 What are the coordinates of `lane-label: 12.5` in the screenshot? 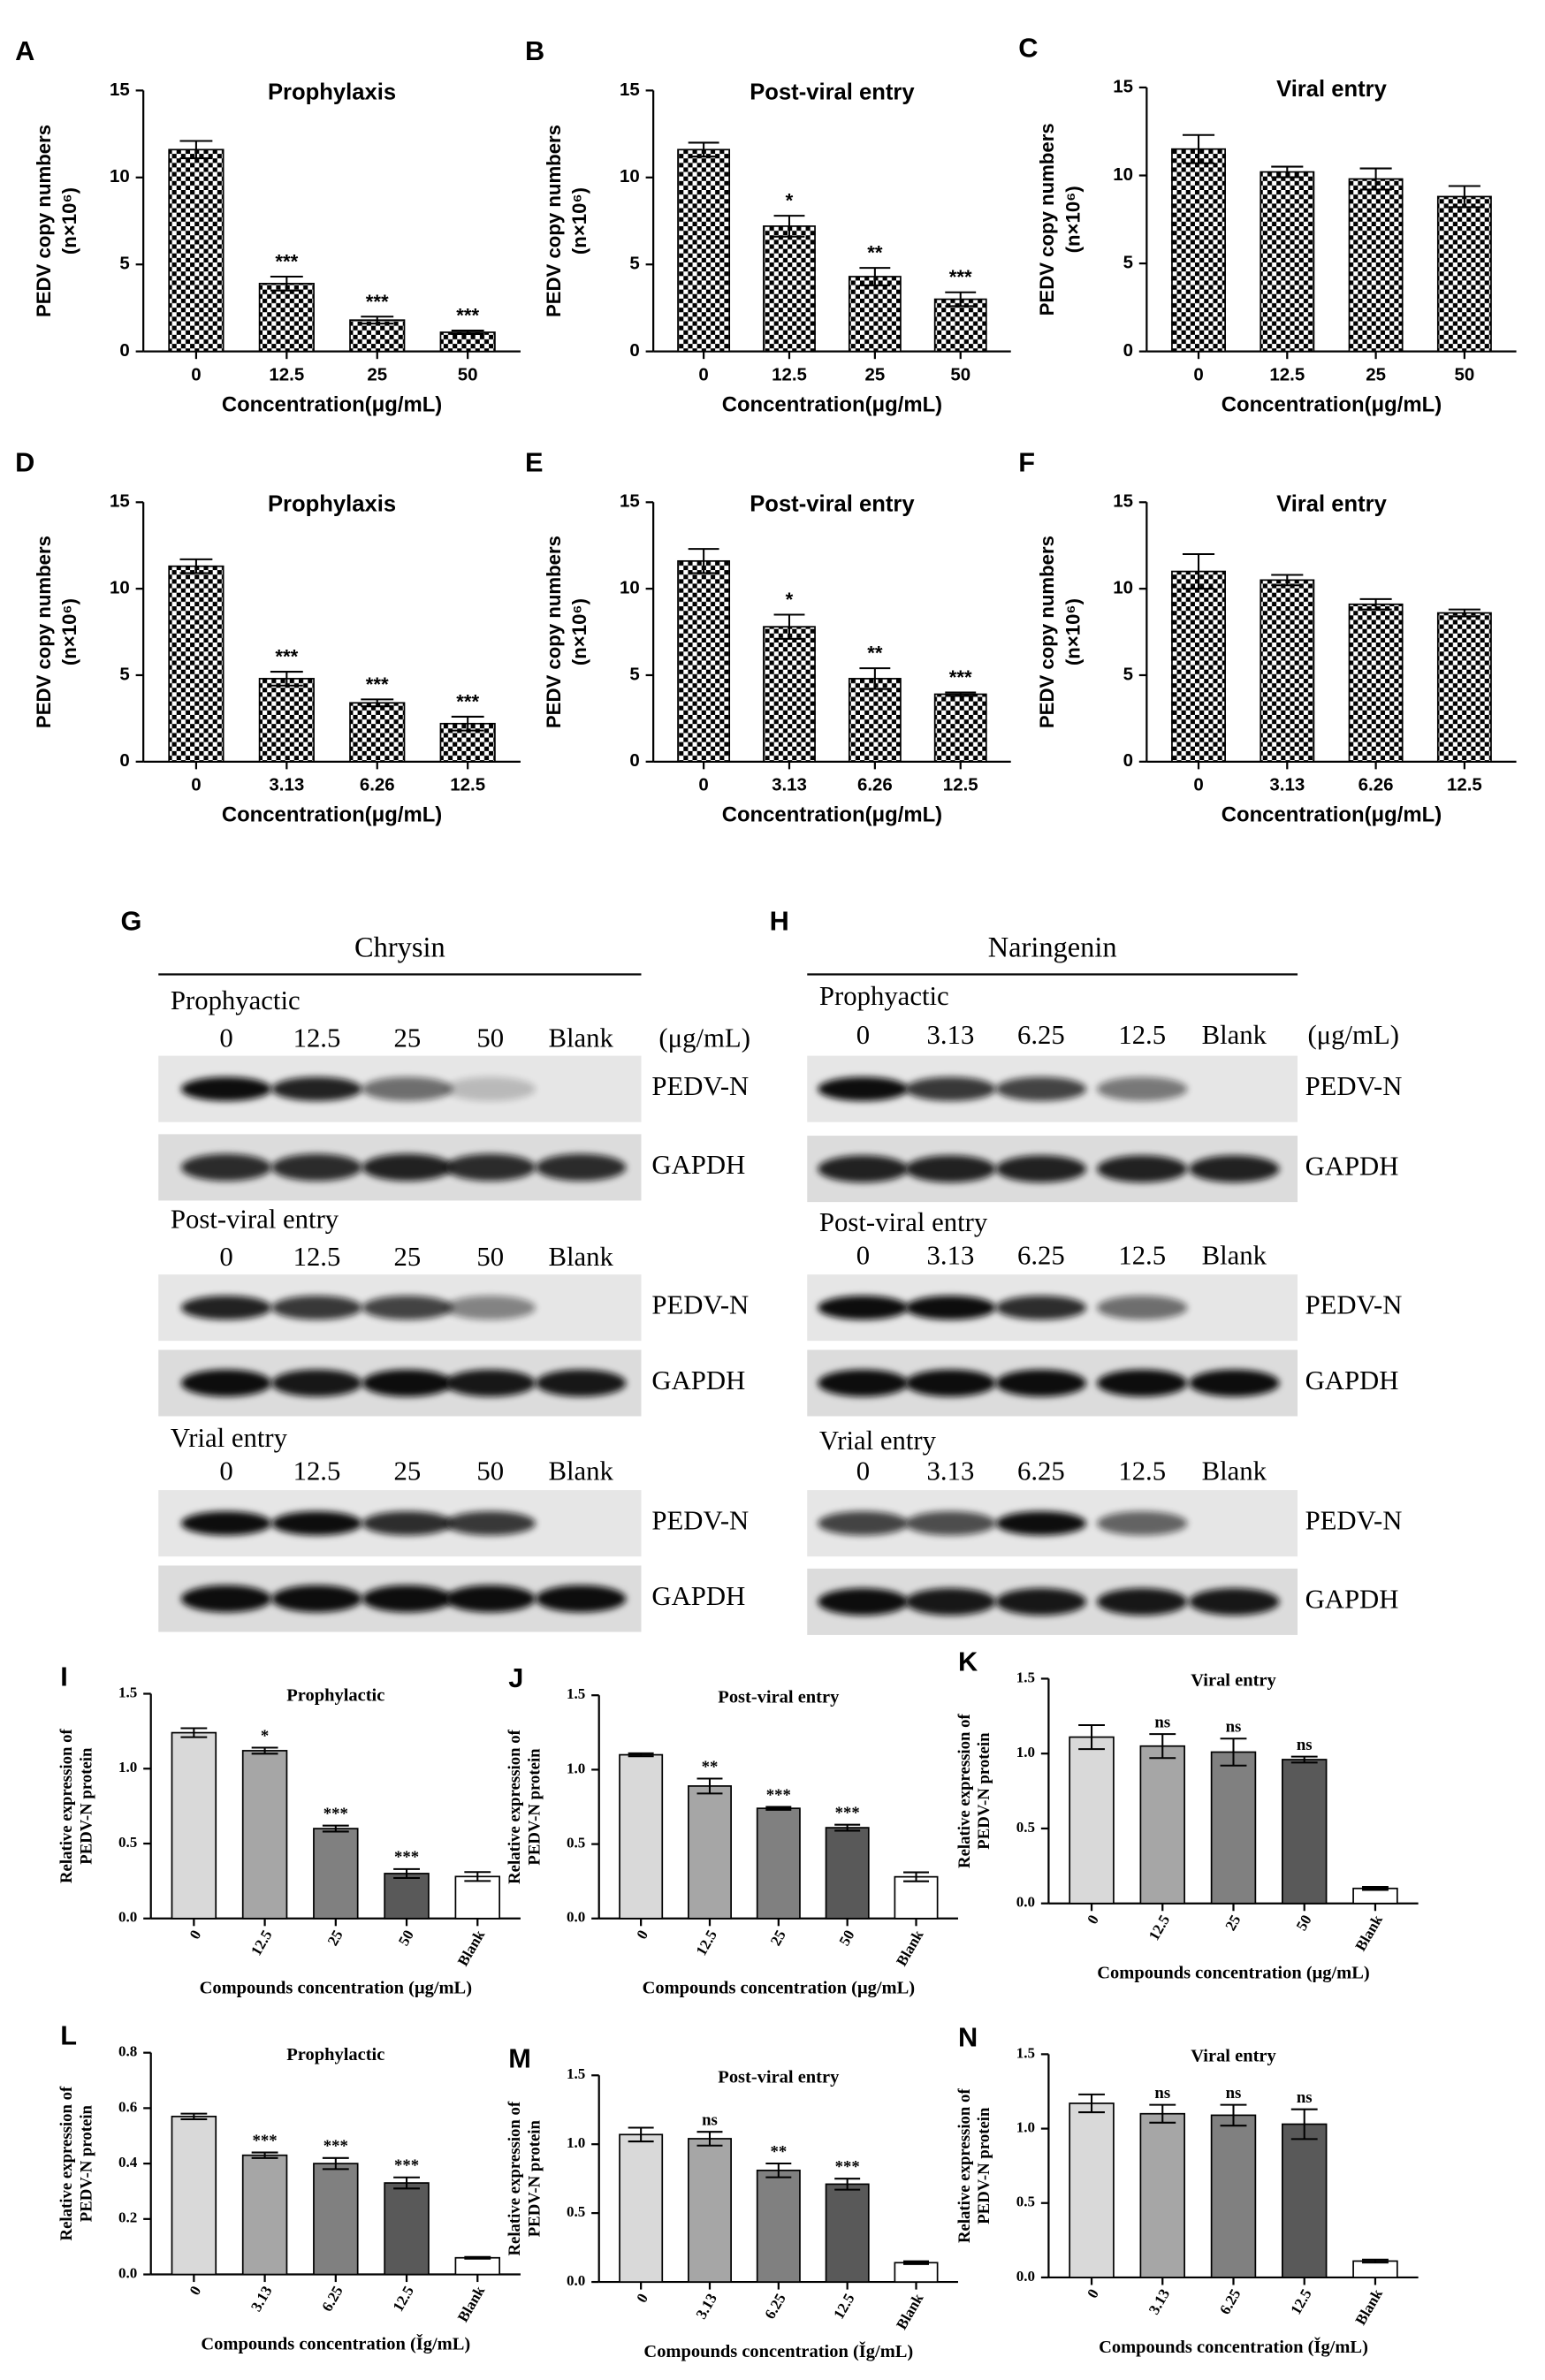 It's located at (317, 1038).